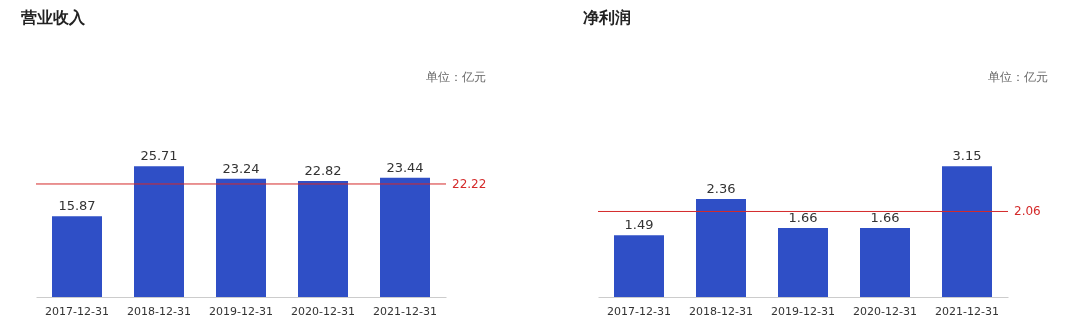 This screenshot has height=321, width=1080. I want to click on ref-line-label: 22.22, so click(469, 183).